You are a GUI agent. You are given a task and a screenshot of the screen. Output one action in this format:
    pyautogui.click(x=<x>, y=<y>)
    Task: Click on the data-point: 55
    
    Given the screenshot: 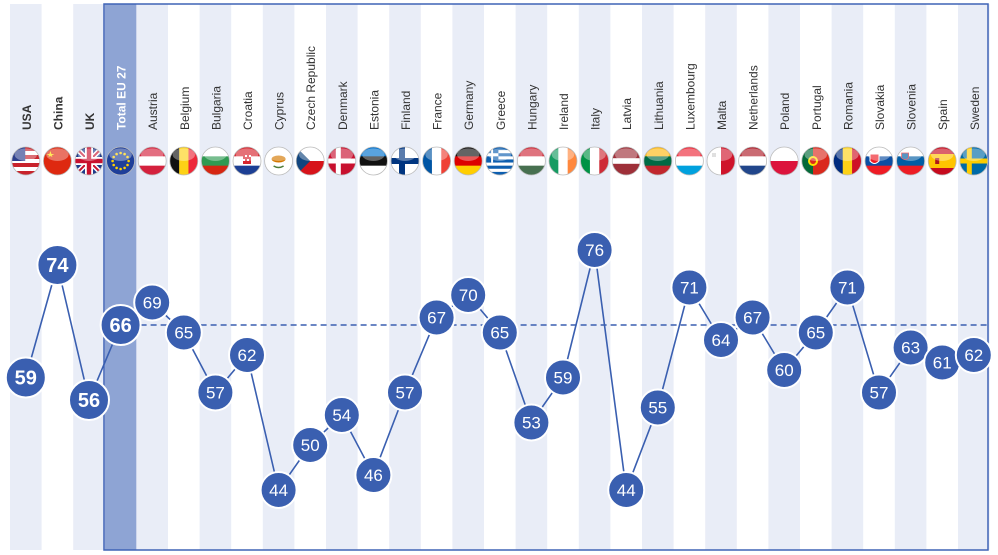 What is the action you would take?
    pyautogui.click(x=657, y=407)
    